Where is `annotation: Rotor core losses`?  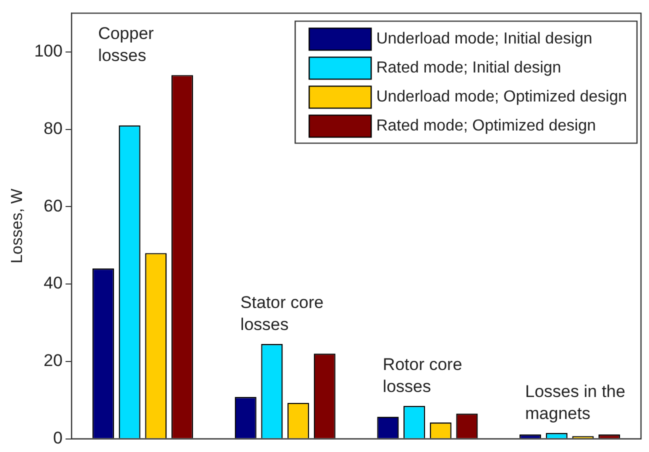
annotation: Rotor core losses is located at coordinates (422, 375).